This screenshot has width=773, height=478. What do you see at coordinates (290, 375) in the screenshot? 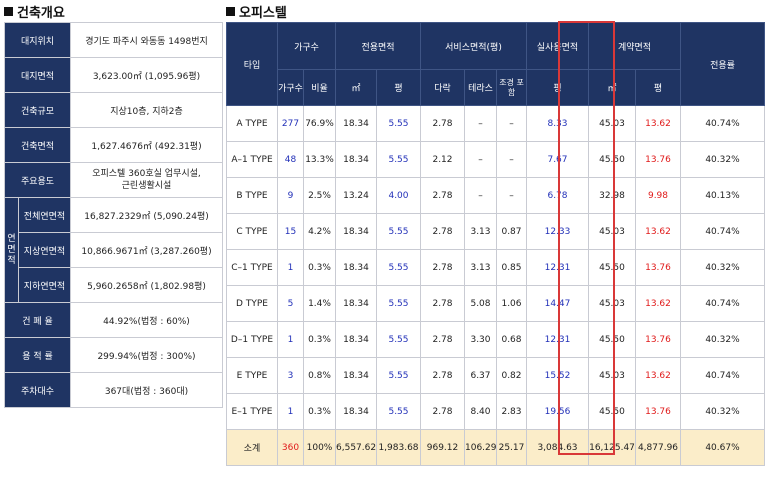
I see `cell-count: 3` at bounding box center [290, 375].